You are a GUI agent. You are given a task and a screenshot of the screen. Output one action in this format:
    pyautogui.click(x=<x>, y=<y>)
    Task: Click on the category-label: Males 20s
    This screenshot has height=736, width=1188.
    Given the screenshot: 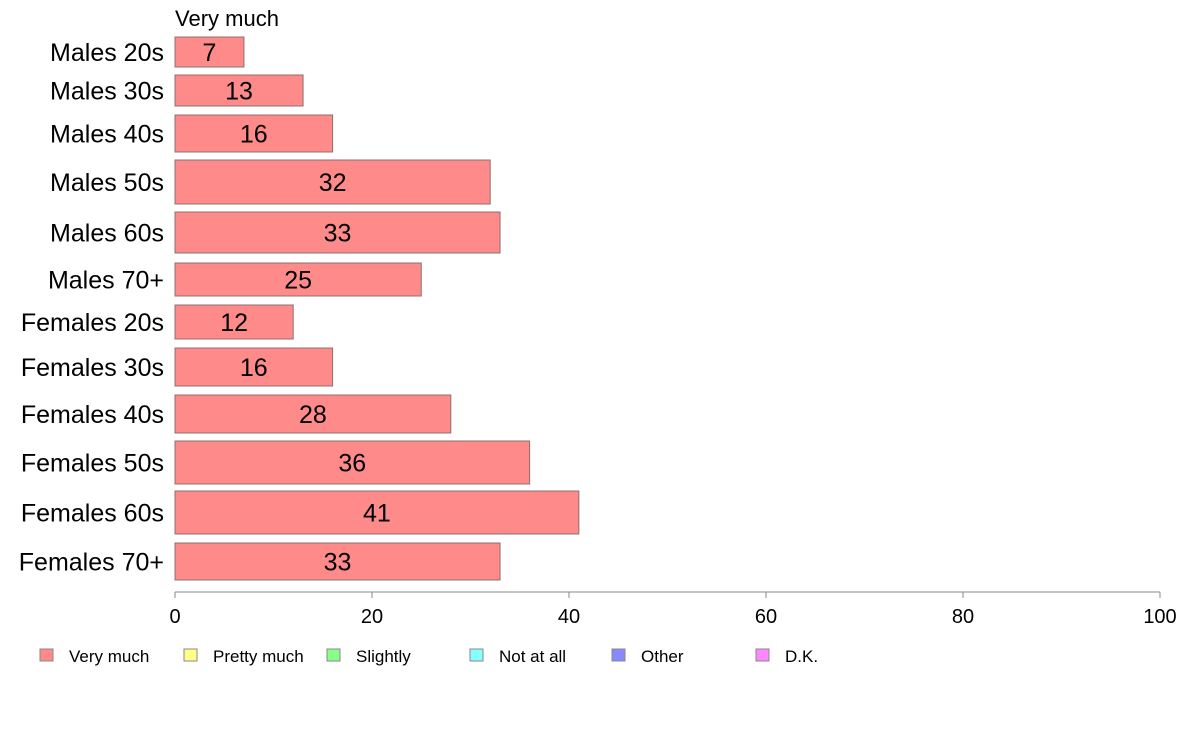 What is the action you would take?
    pyautogui.click(x=107, y=53)
    